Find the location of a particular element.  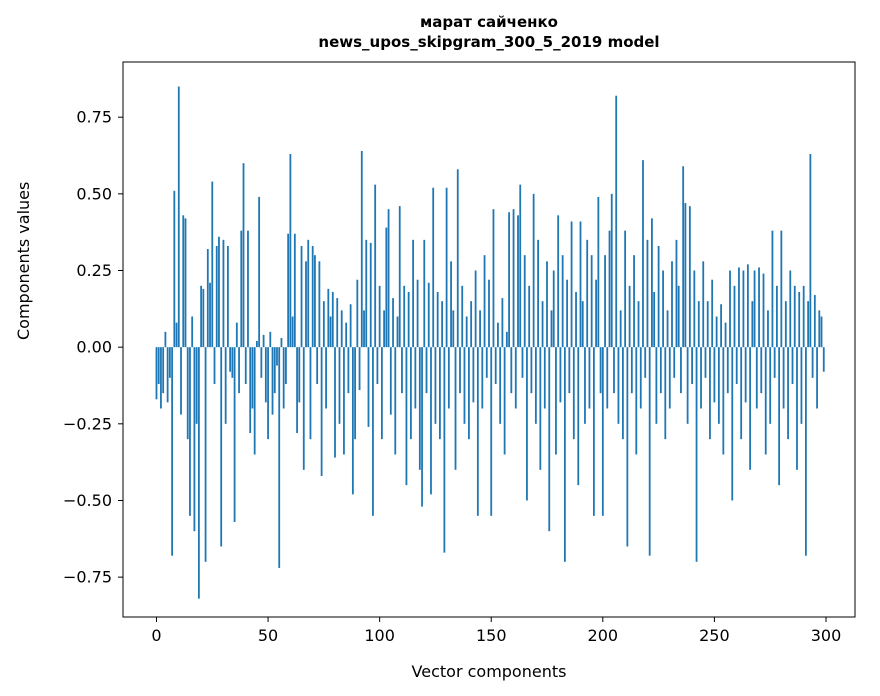

y-tick-label: 0.00 is located at coordinates (94, 347).